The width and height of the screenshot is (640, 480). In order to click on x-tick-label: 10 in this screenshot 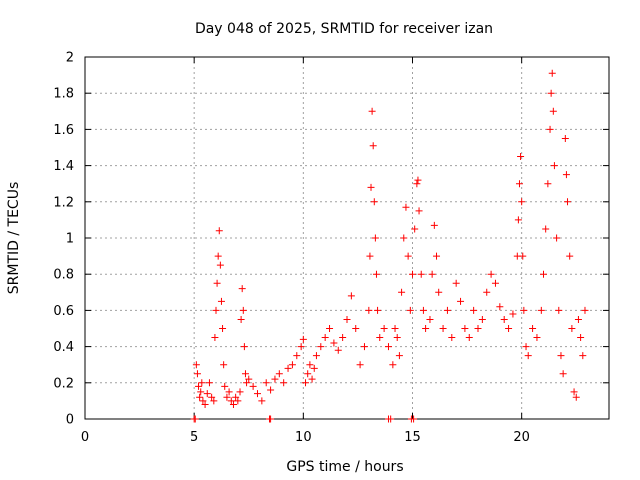, I will do `click(303, 437)`.